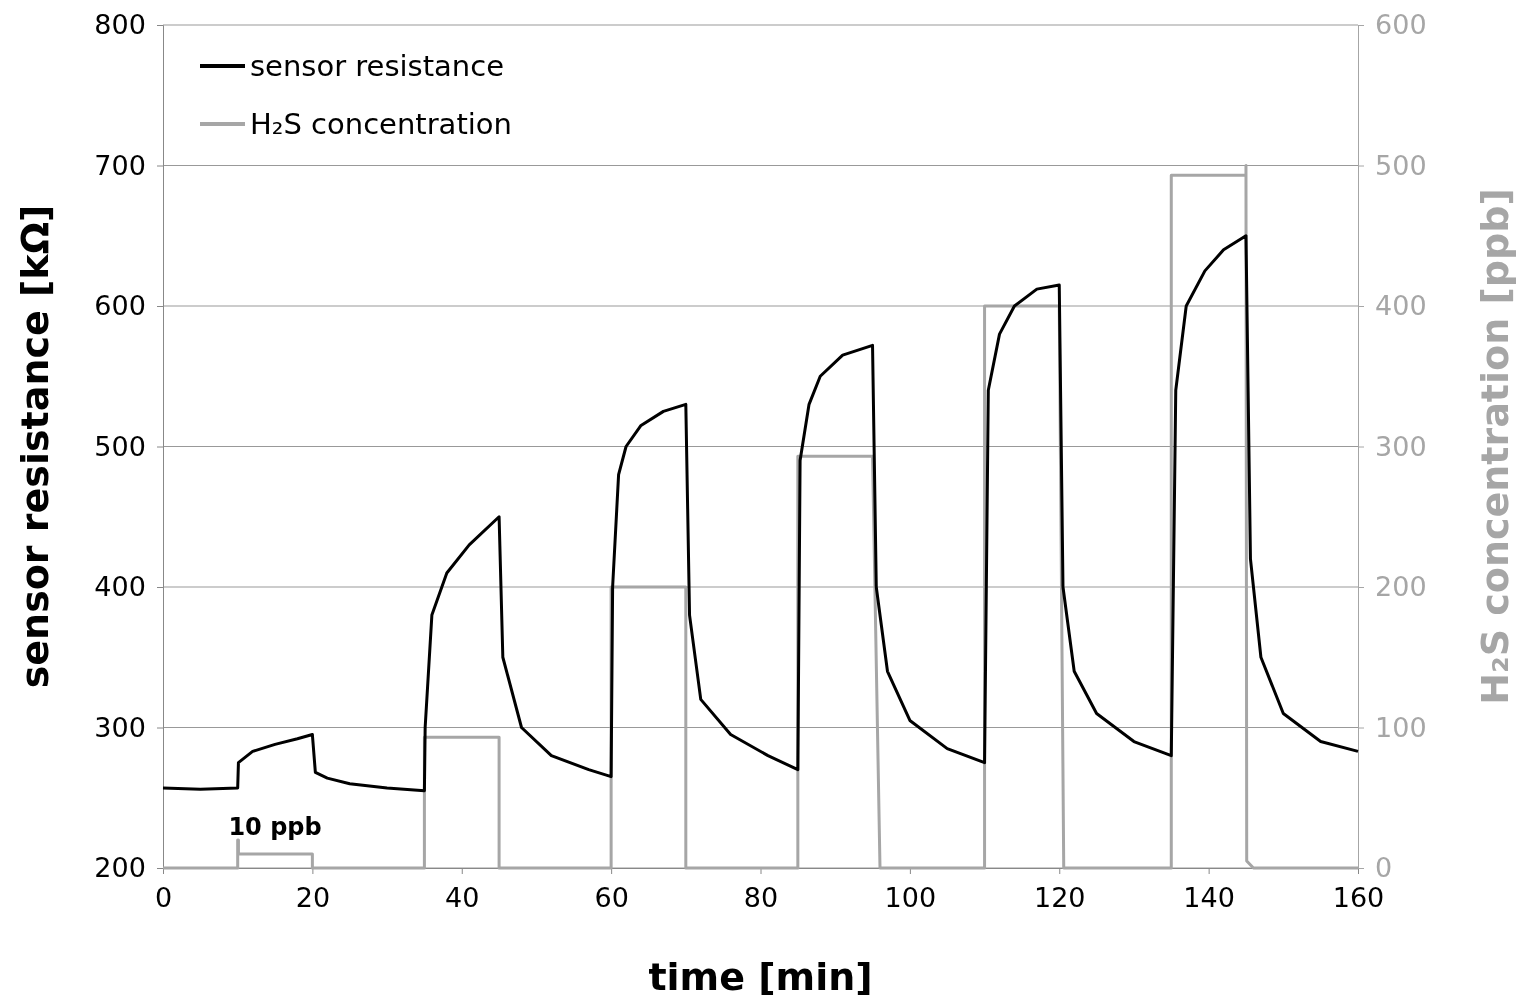 The height and width of the screenshot is (1001, 1528). What do you see at coordinates (35, 446) in the screenshot?
I see `y-axis-title: sensor resistance [kΩ]` at bounding box center [35, 446].